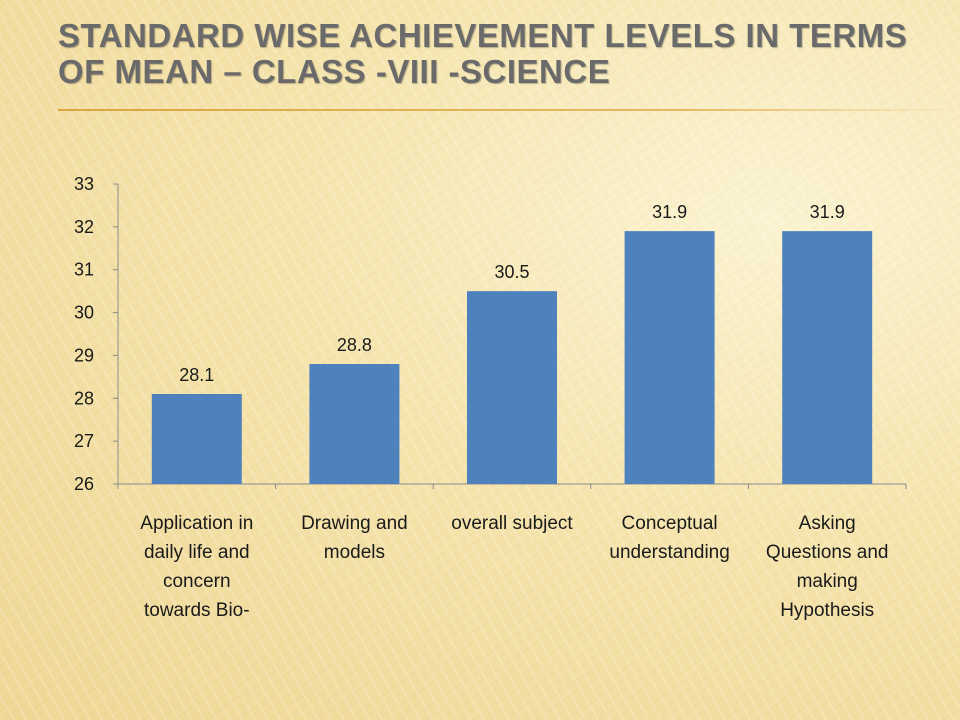 This screenshot has height=720, width=960. What do you see at coordinates (354, 523) in the screenshot?
I see `x-category-label-line: Drawing and` at bounding box center [354, 523].